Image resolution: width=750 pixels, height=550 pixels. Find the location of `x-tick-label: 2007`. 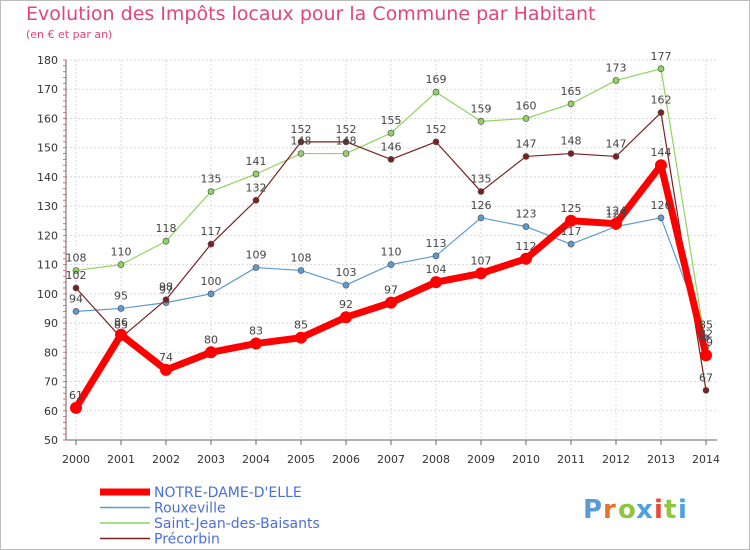

x-tick-label: 2007 is located at coordinates (391, 459).